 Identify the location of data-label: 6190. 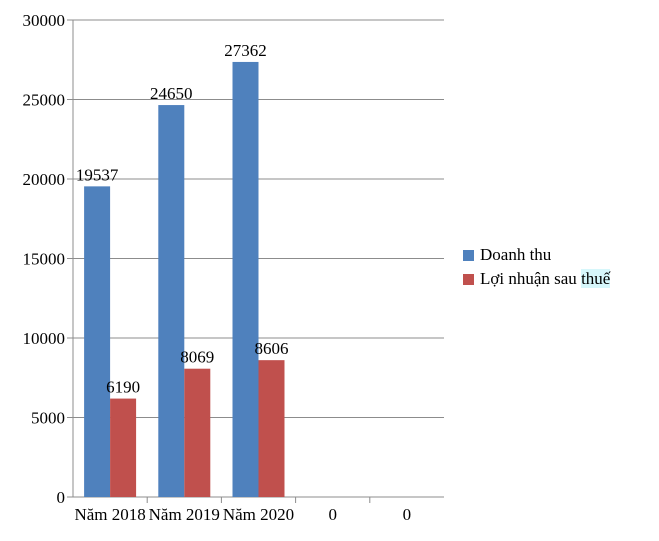
(123, 387).